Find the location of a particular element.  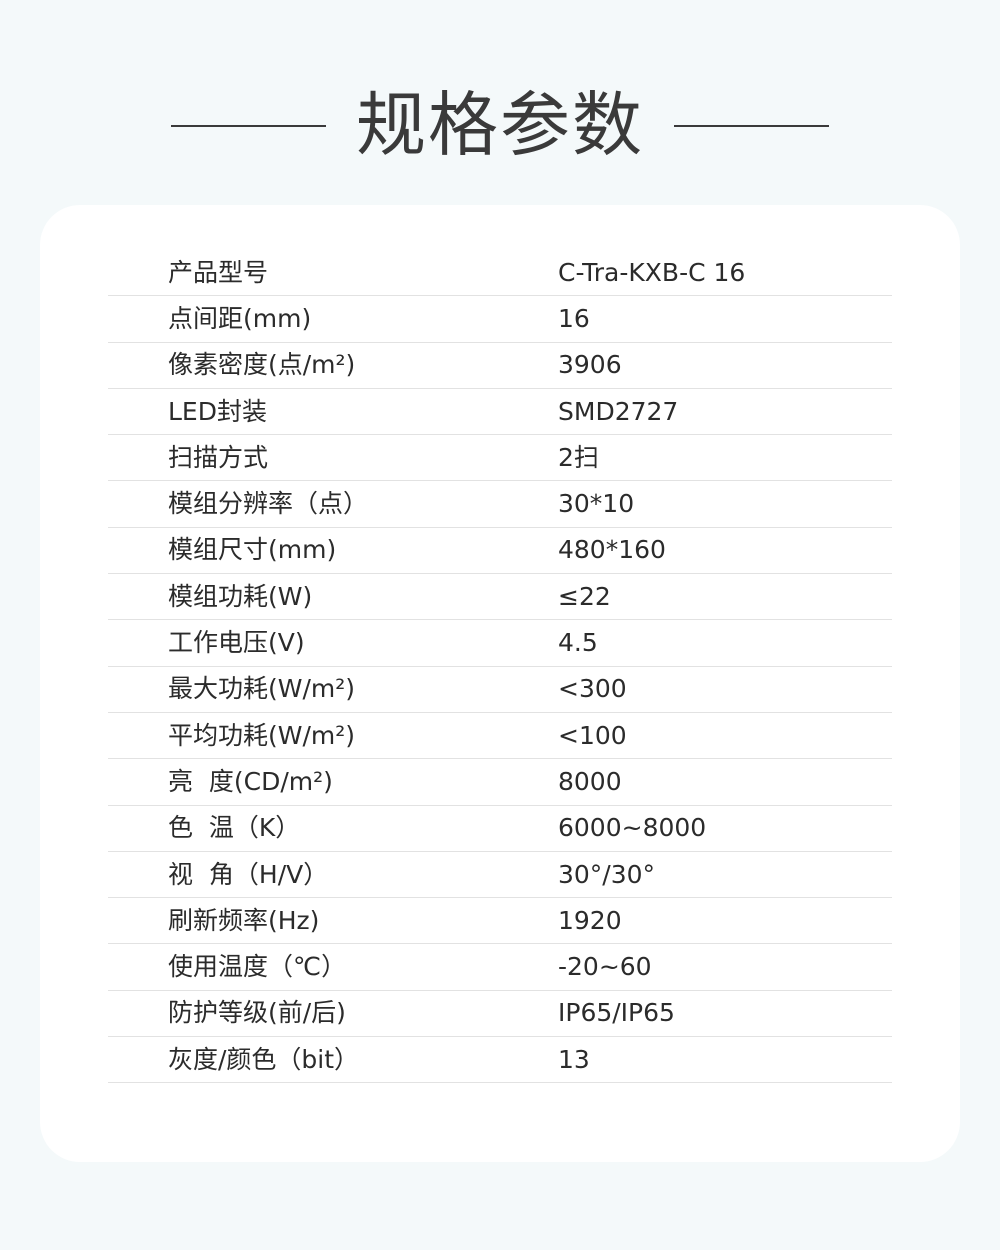

spec-row: 亮 度(CD/m²) 8000 is located at coordinates (500, 782).